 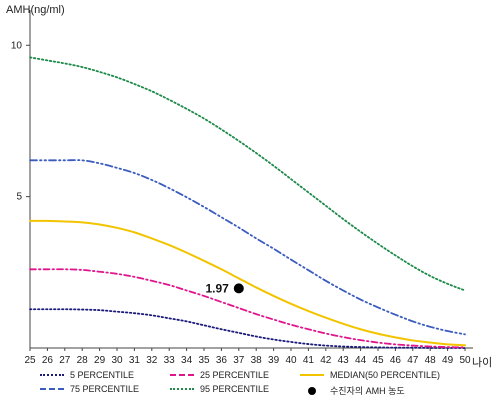 I want to click on legend-label: 25 PERCENTILE, so click(x=235, y=375).